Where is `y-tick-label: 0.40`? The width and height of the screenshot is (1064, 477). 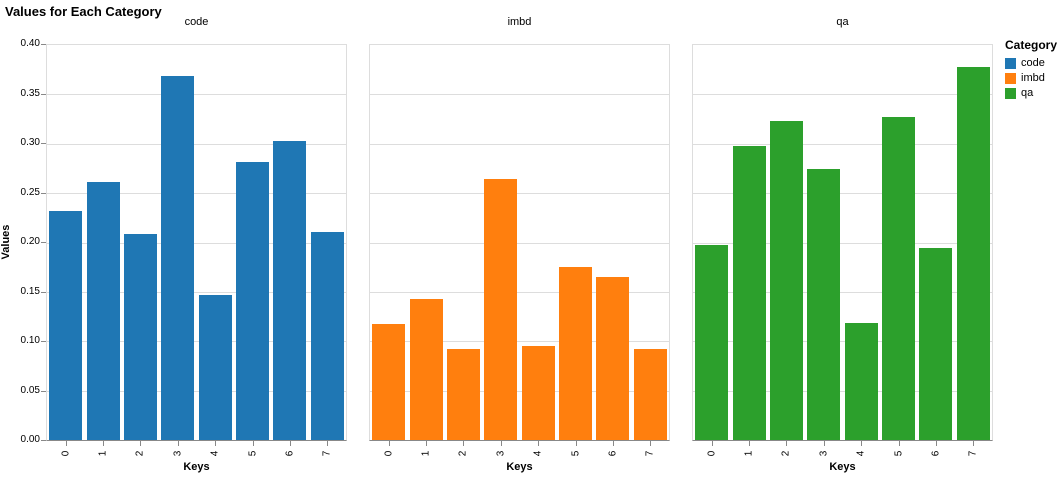
y-tick-label: 0.40 is located at coordinates (30, 43).